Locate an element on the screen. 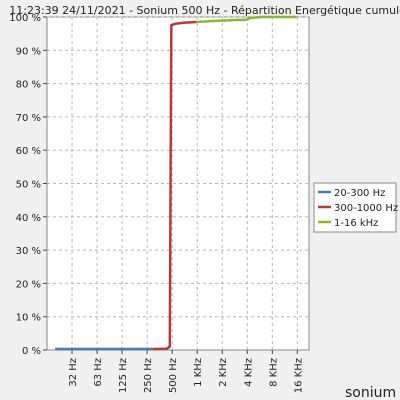 The height and width of the screenshot is (400, 400). x-tick-label: 250 Hz is located at coordinates (148, 375).